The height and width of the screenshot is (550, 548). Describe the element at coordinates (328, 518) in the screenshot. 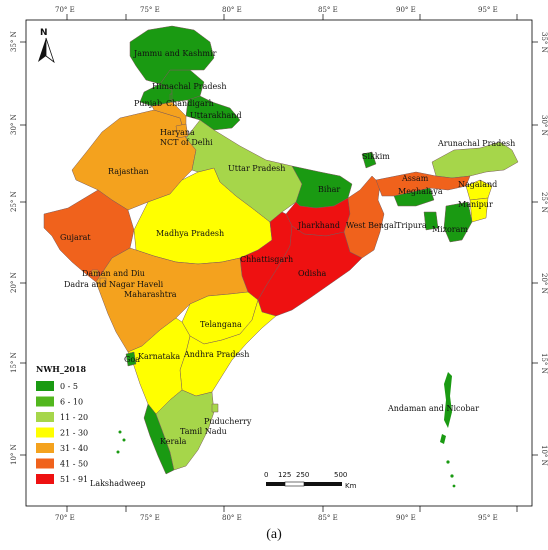

I see `lon-label-bottom: 85° E` at that location.